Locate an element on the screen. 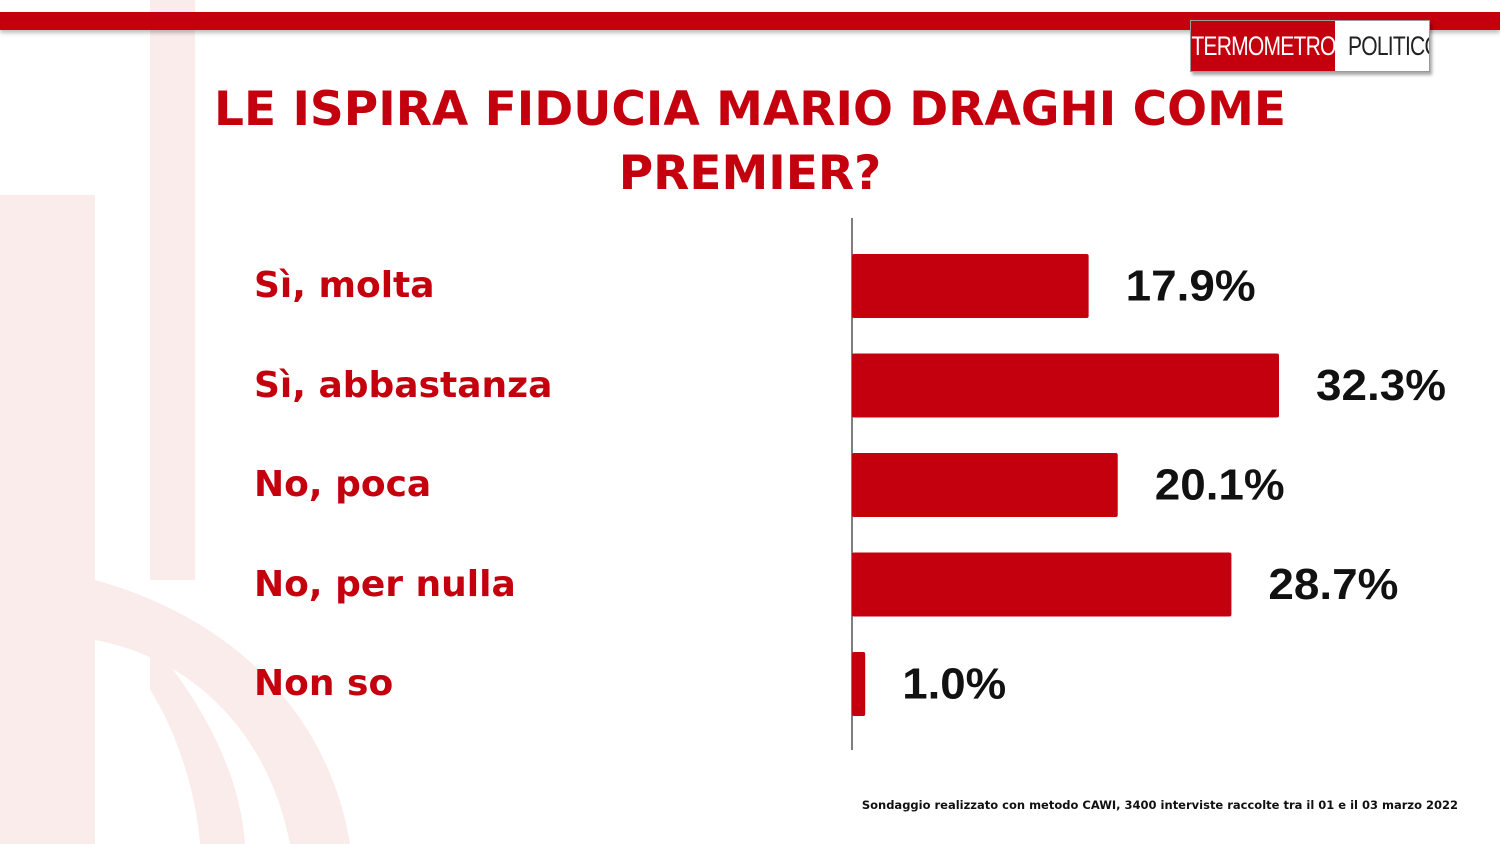 Image resolution: width=1500 pixels, height=844 pixels. category-label: No, poca is located at coordinates (343, 484).